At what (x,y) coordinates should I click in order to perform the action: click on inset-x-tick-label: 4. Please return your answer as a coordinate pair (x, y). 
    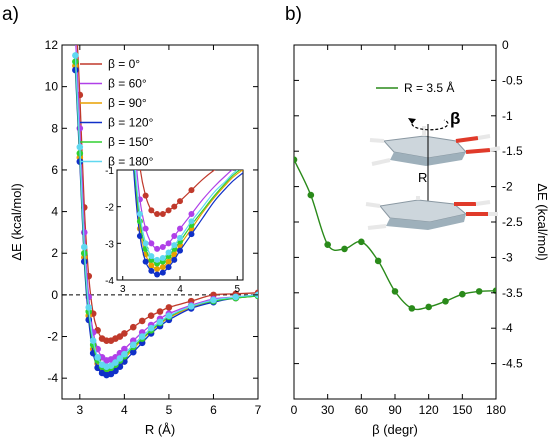
    Looking at the image, I should click on (180, 289).